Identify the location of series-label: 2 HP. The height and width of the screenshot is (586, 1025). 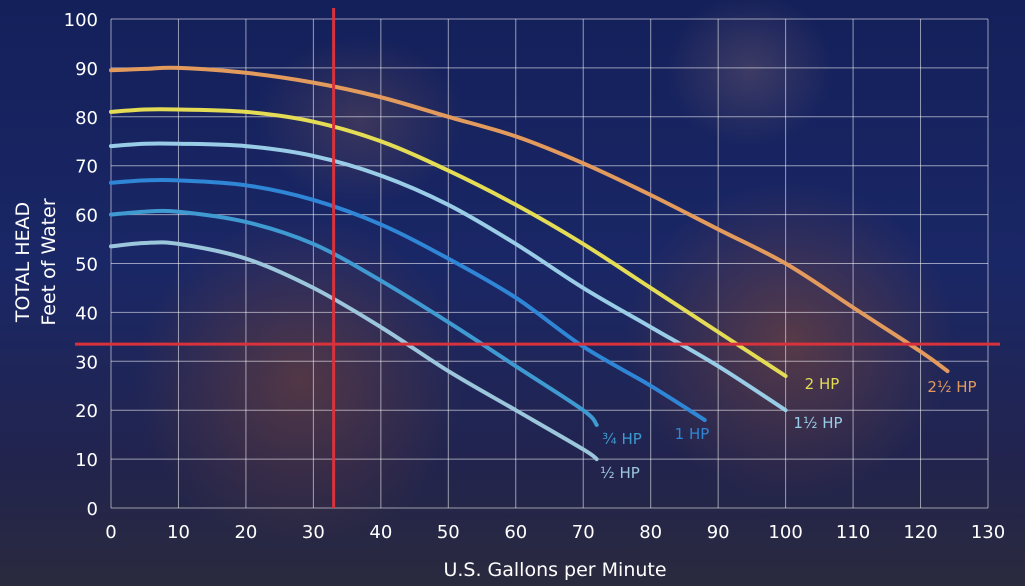
(822, 384).